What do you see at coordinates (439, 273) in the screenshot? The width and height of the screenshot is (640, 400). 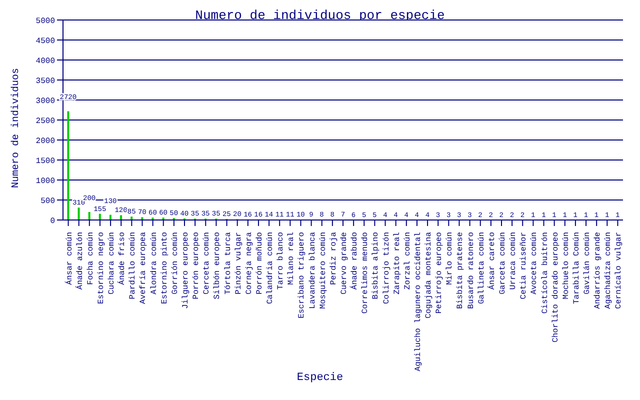 I see `x-tick-label: Petirrojo europeo` at bounding box center [439, 273].